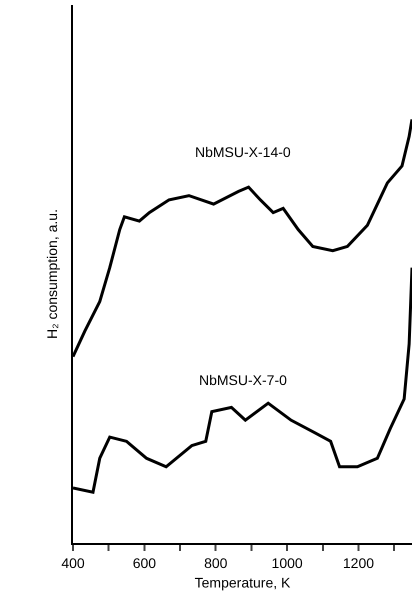 Image resolution: width=416 pixels, height=610 pixels. Describe the element at coordinates (358, 562) in the screenshot. I see `x-tick-label: 1200` at that location.